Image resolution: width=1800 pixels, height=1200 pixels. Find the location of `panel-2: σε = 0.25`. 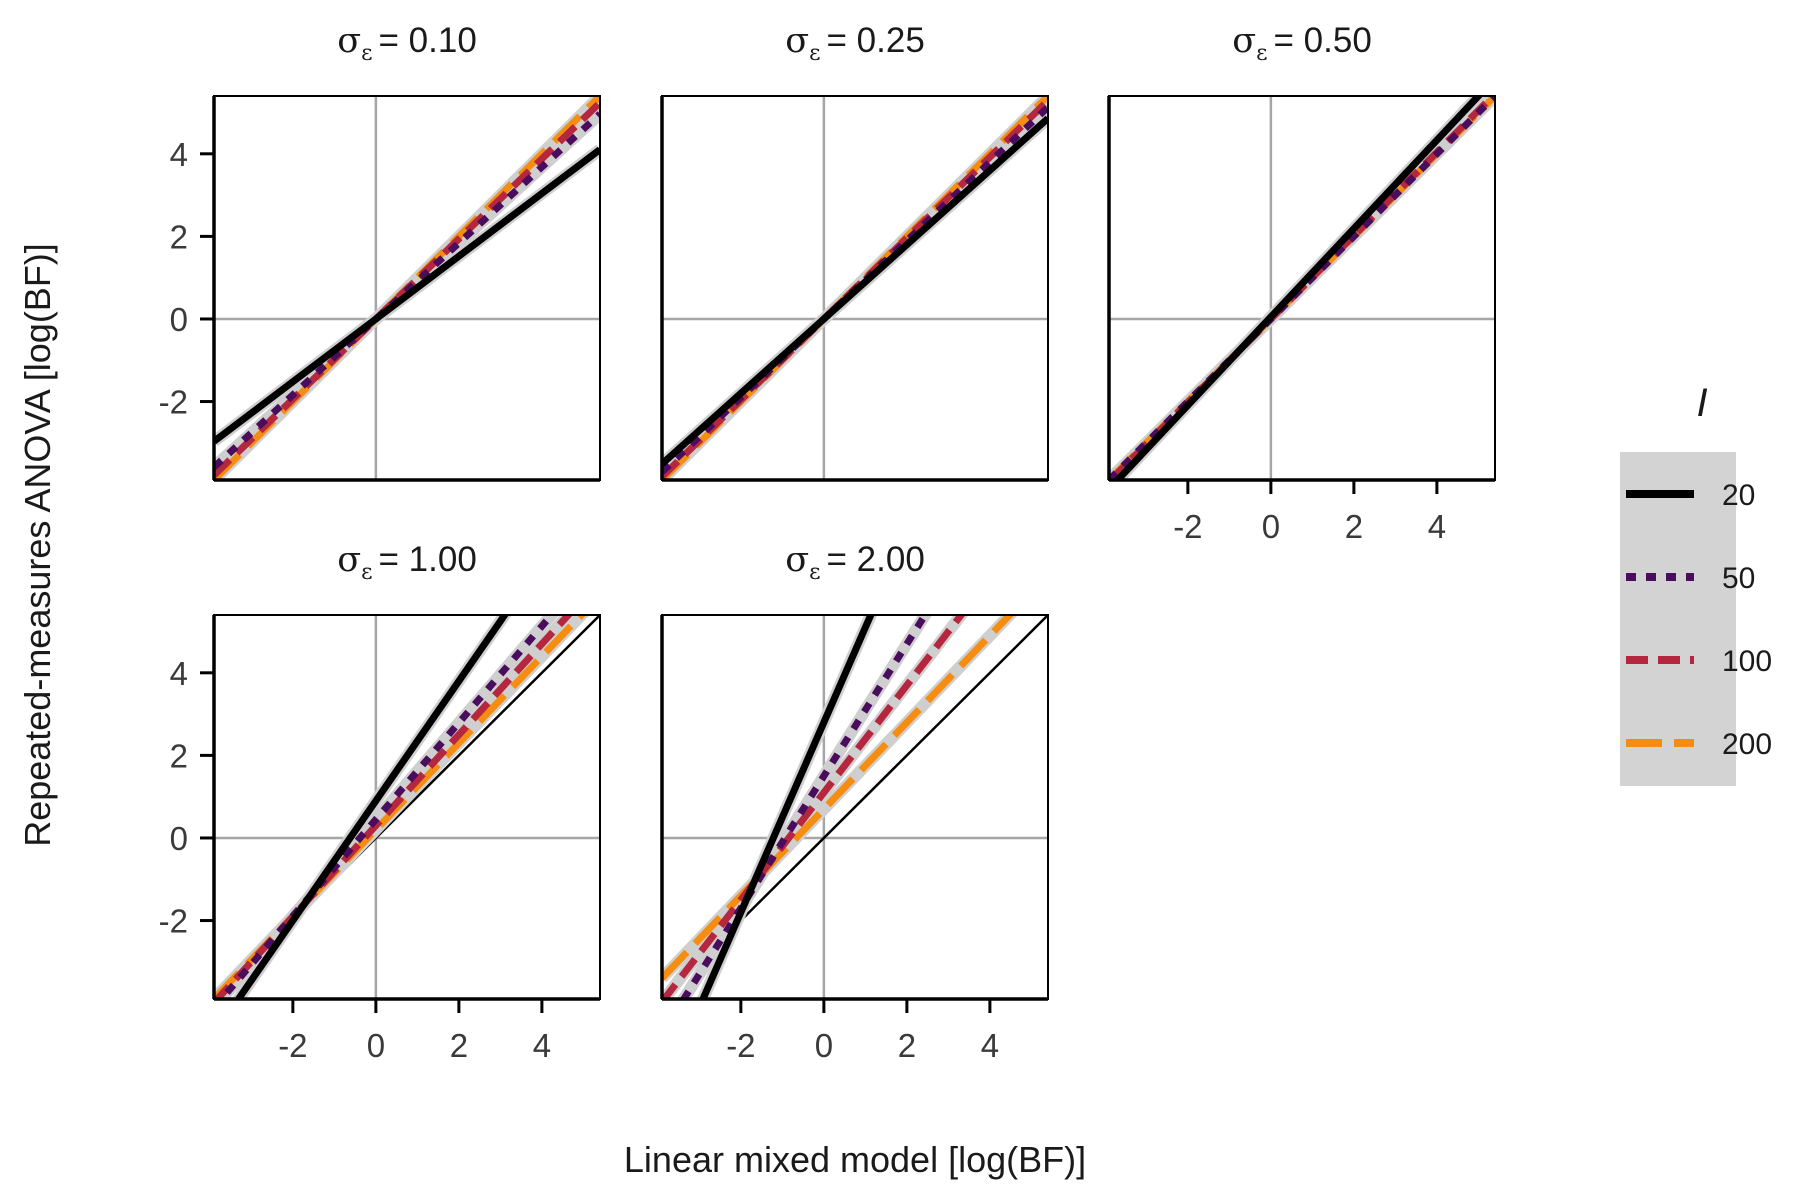

panel-2: σε = 0.25 is located at coordinates (854, 251).